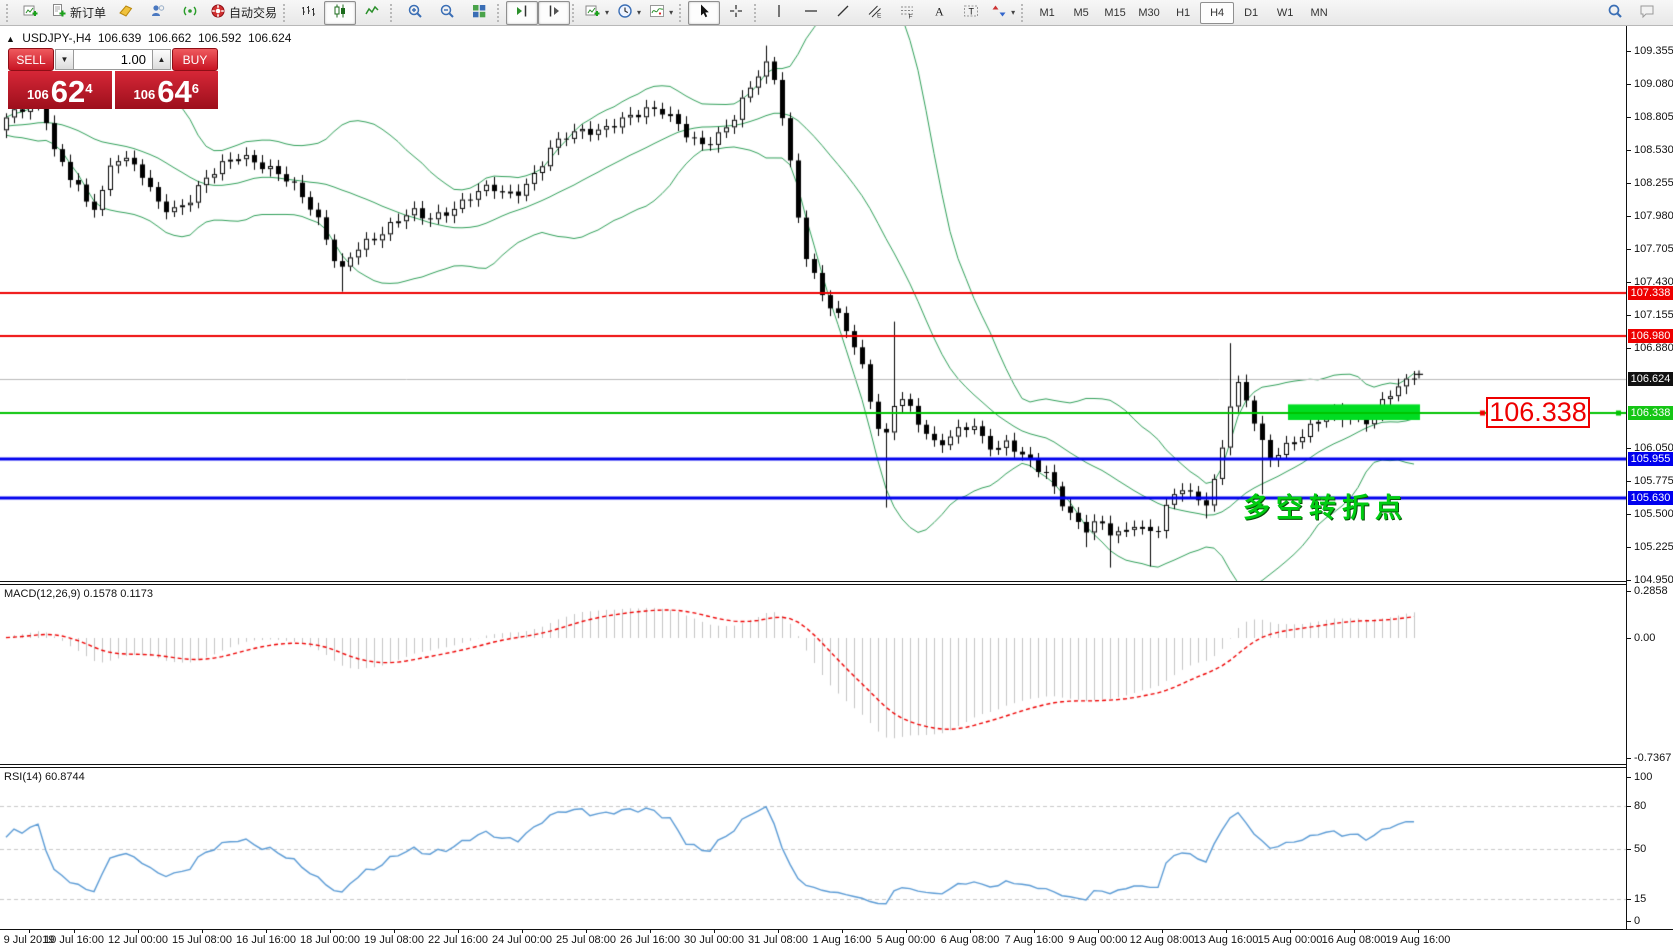  What do you see at coordinates (1081, 12) in the screenshot?
I see `period-m5-button: M5` at bounding box center [1081, 12].